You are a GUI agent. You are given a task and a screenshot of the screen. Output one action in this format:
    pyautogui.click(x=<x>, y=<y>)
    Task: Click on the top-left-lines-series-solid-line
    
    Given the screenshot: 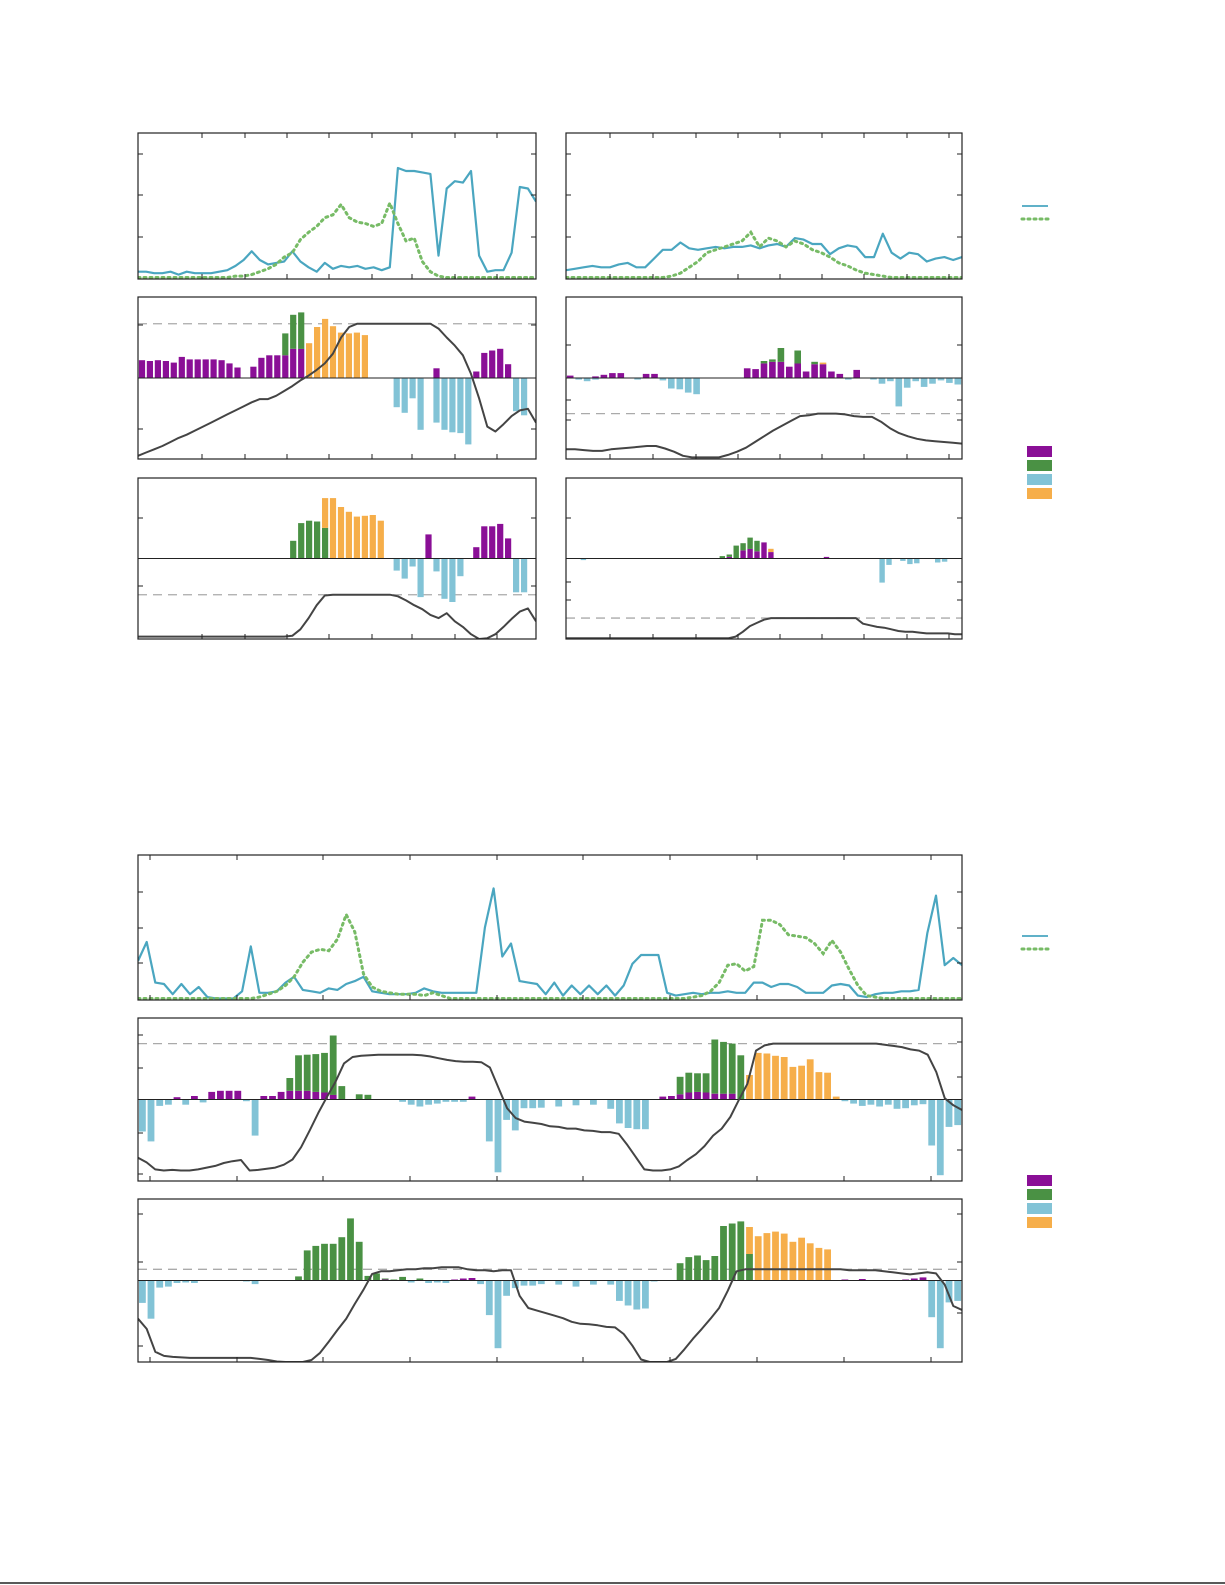 What is the action you would take?
    pyautogui.click(x=337, y=221)
    